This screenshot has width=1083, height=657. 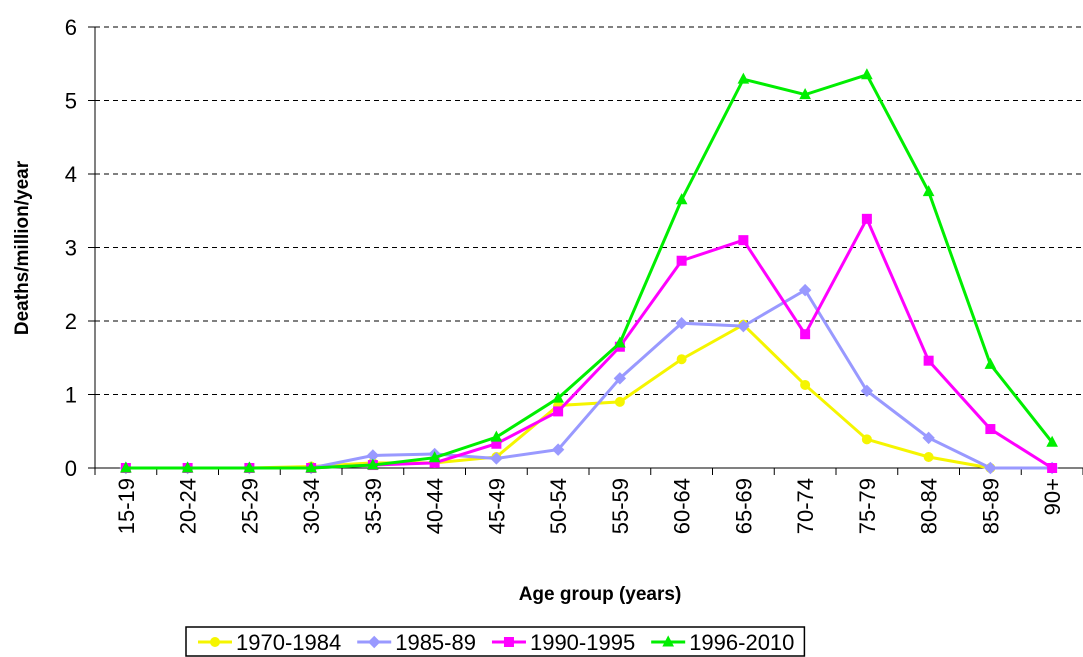 What do you see at coordinates (435, 642) in the screenshot?
I see `legend-label: 1985-89` at bounding box center [435, 642].